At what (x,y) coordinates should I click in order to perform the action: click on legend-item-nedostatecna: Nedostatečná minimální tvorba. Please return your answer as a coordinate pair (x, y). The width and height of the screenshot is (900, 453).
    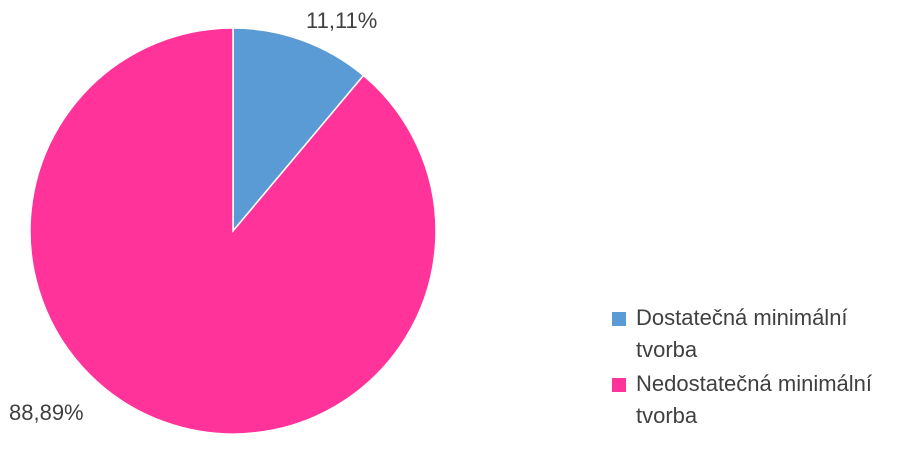
    Looking at the image, I should click on (756, 400).